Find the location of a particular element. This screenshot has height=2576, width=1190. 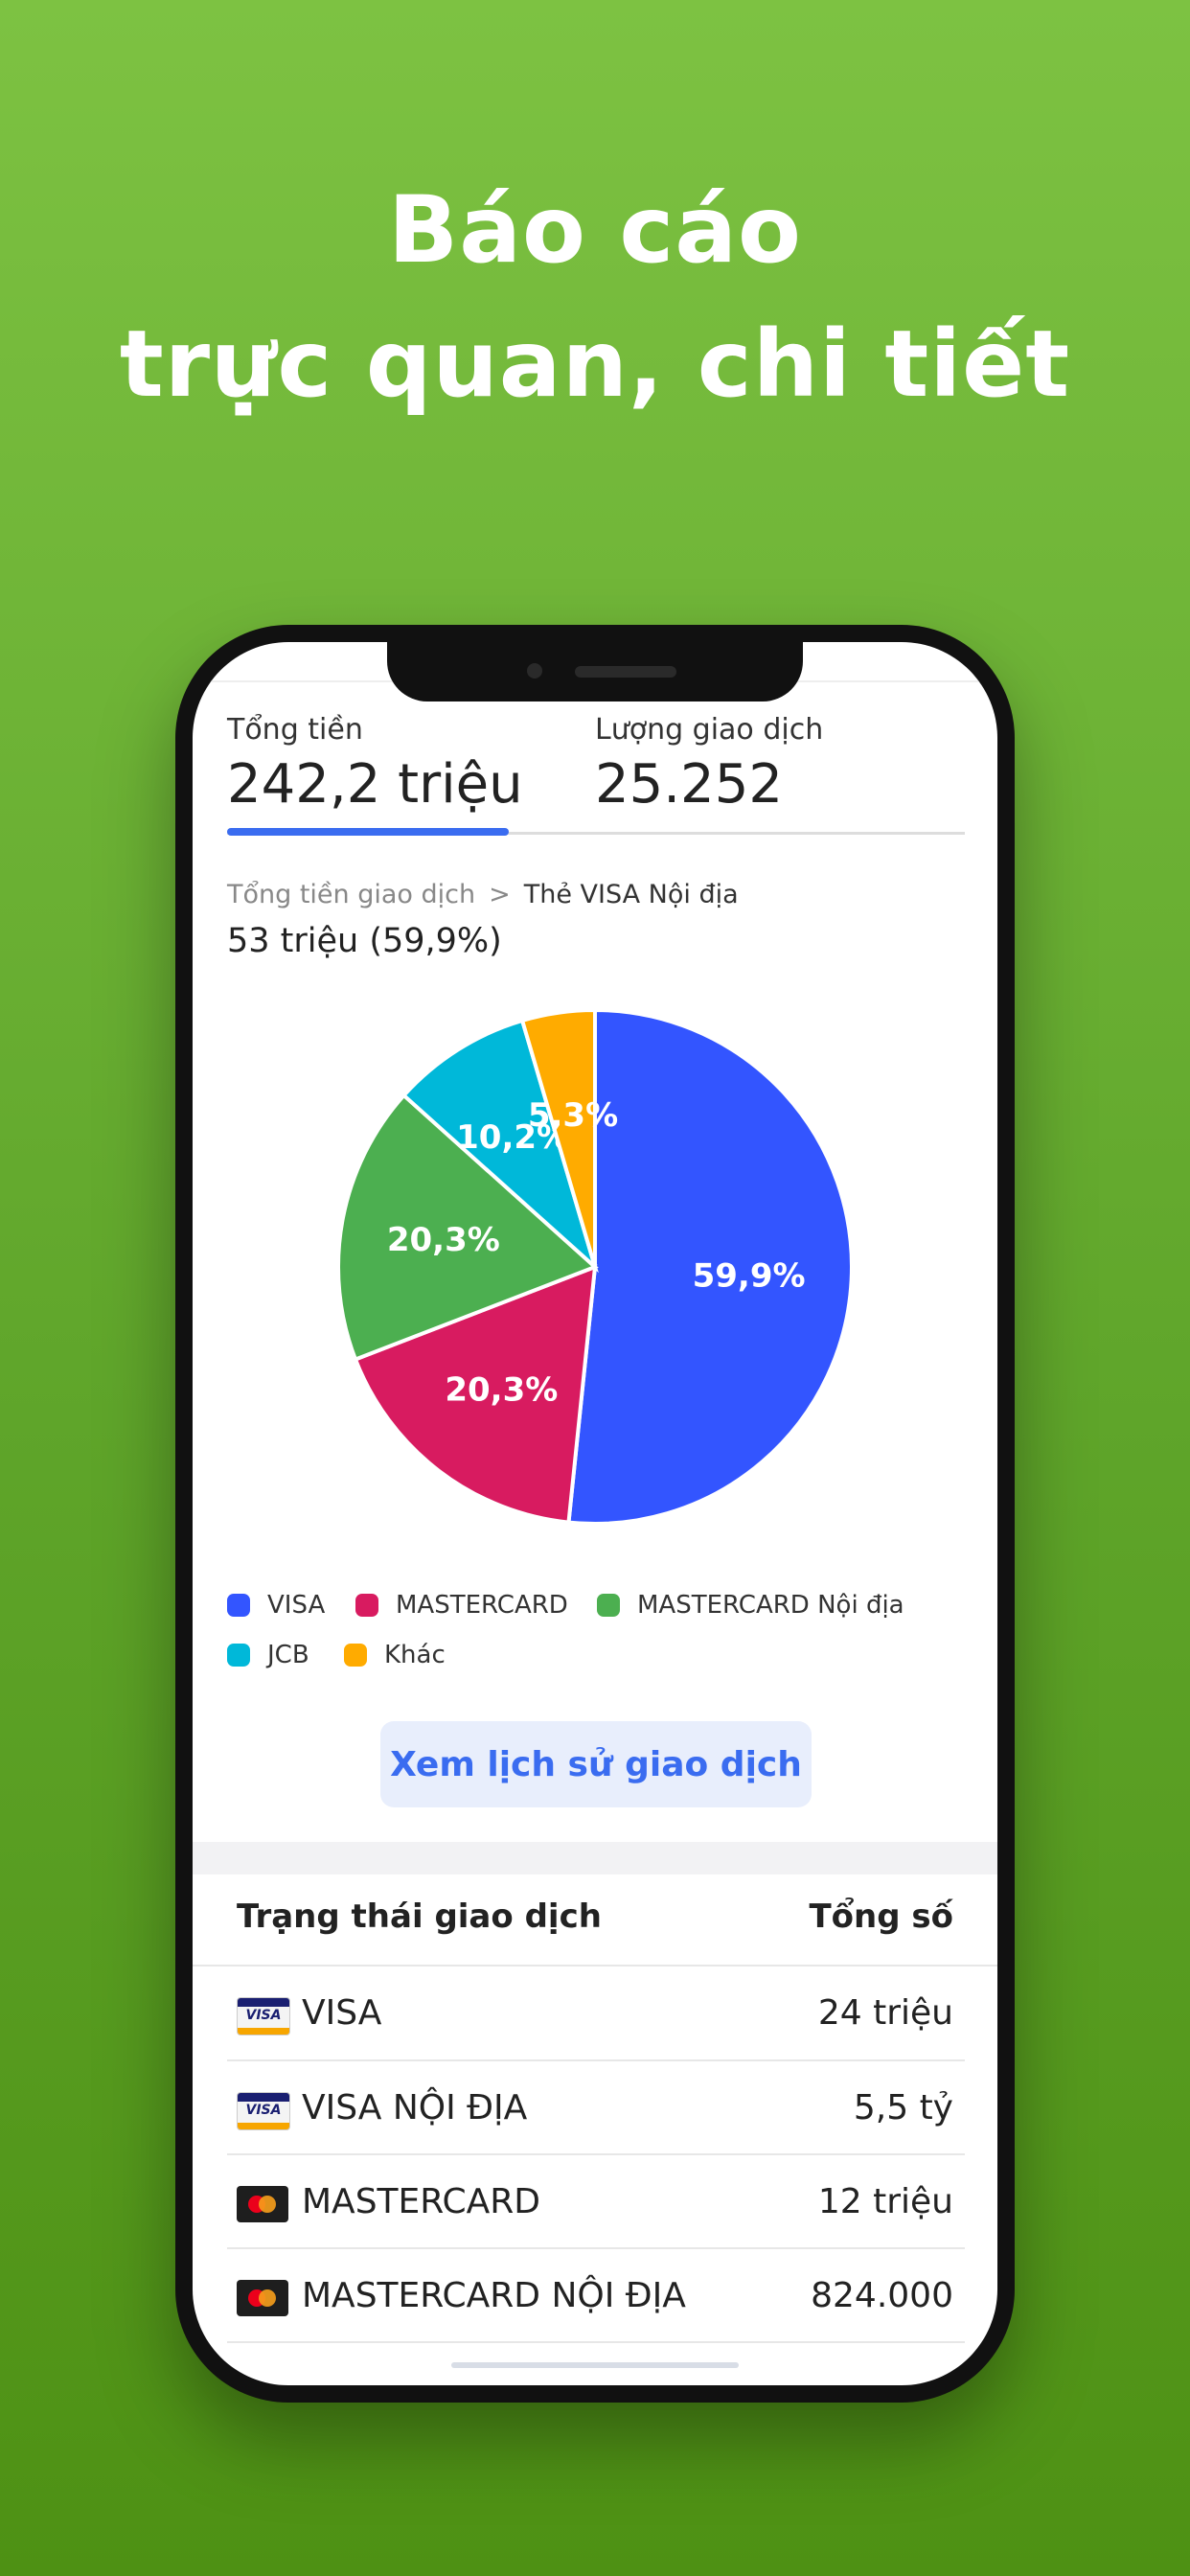

row-card-name: VISA is located at coordinates (342, 2013).